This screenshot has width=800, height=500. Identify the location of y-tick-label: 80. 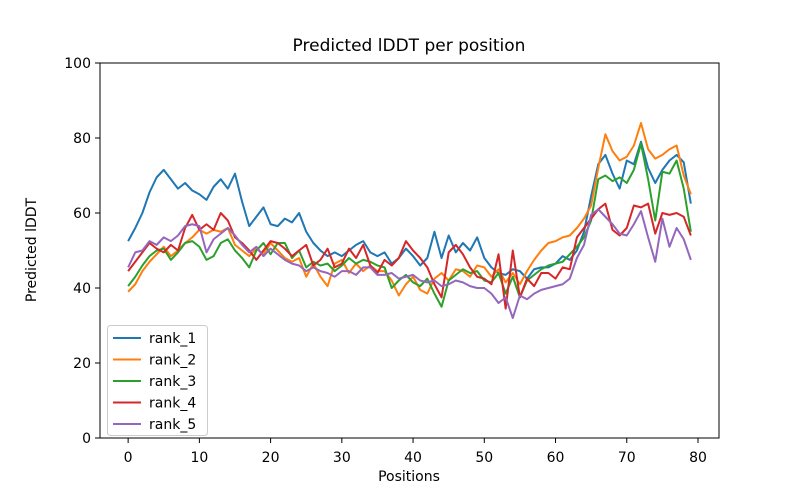
(82, 139).